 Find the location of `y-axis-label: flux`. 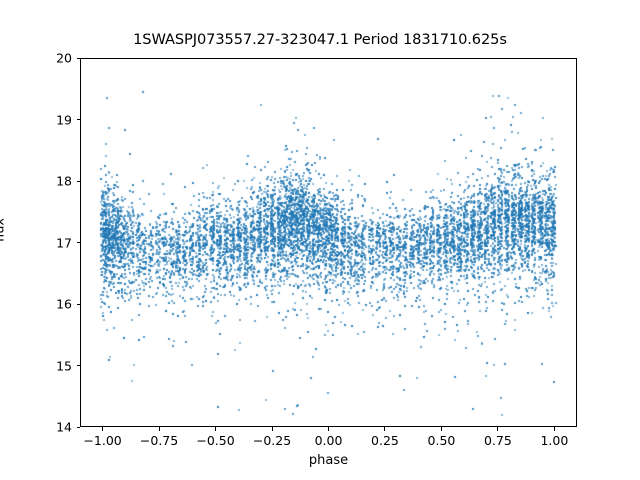

y-axis-label: flux is located at coordinates (4, 229).